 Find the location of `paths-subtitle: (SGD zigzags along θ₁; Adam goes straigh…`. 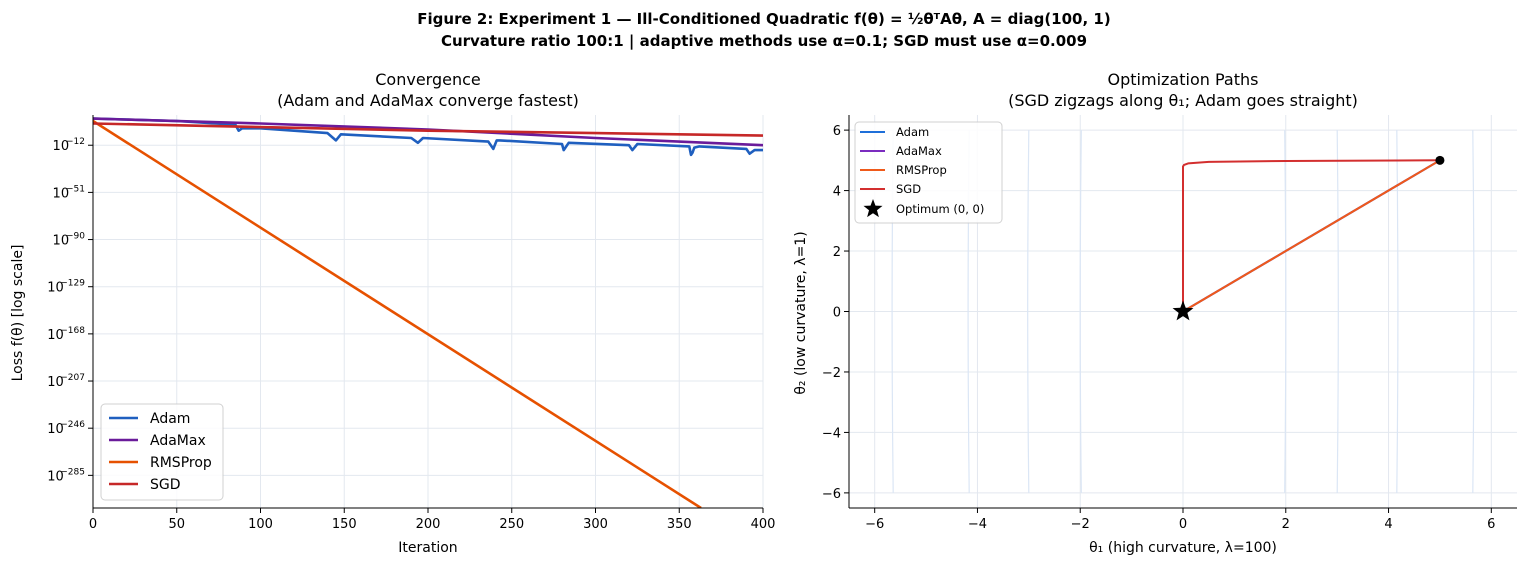

paths-subtitle: (SGD zigzags along θ₁; Adam goes straigh… is located at coordinates (1183, 100).